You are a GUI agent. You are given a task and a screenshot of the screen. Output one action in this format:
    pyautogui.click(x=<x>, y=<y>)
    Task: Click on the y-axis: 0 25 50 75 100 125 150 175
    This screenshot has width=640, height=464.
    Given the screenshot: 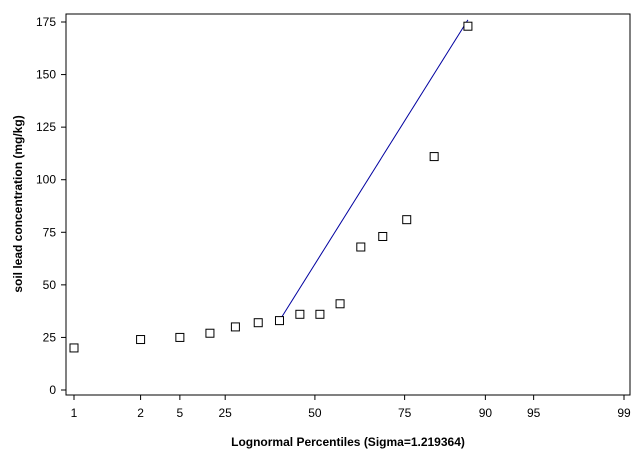 What is the action you would take?
    pyautogui.click(x=51, y=206)
    